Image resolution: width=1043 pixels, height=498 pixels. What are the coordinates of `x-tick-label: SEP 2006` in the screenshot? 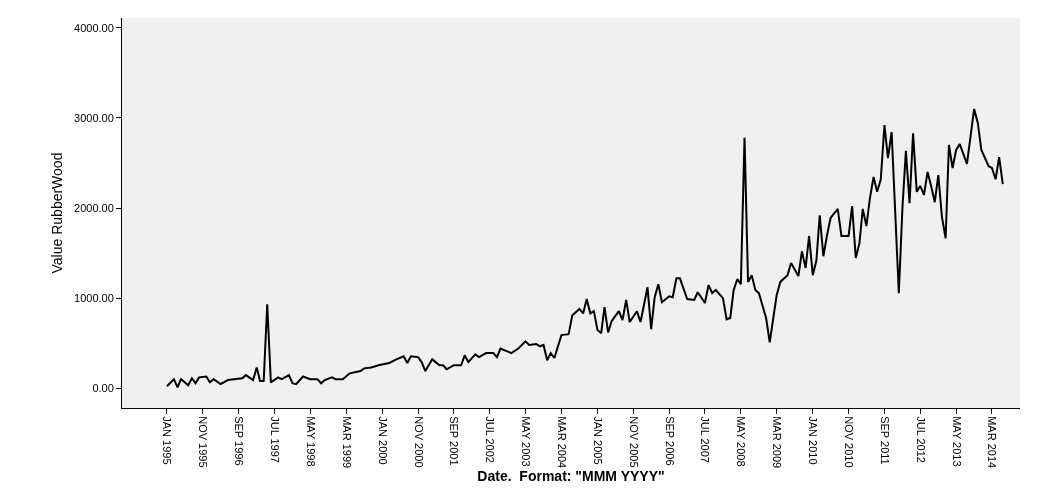 It's located at (669, 441).